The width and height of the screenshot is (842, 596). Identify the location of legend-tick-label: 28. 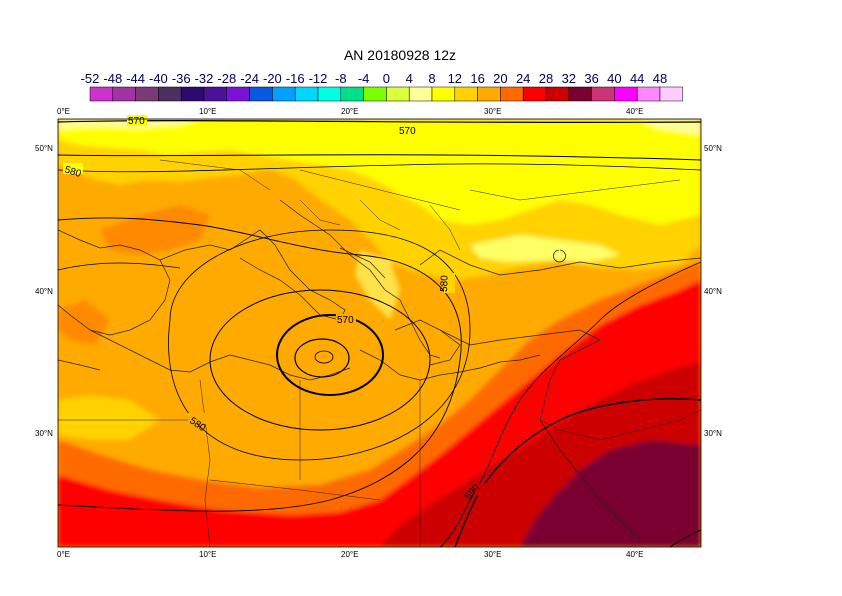
(546, 78).